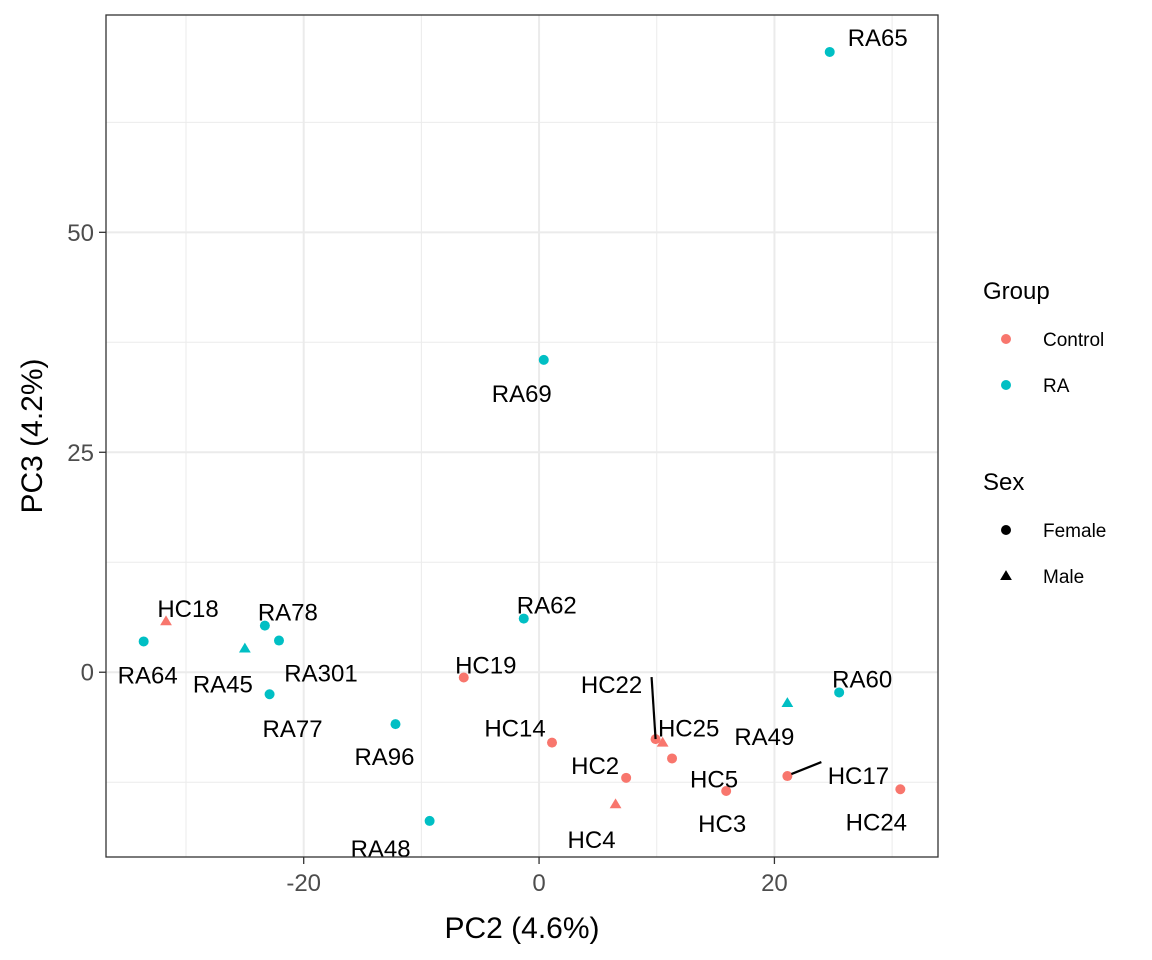 This screenshot has width=1152, height=960. I want to click on data-point-ra48, so click(429, 820).